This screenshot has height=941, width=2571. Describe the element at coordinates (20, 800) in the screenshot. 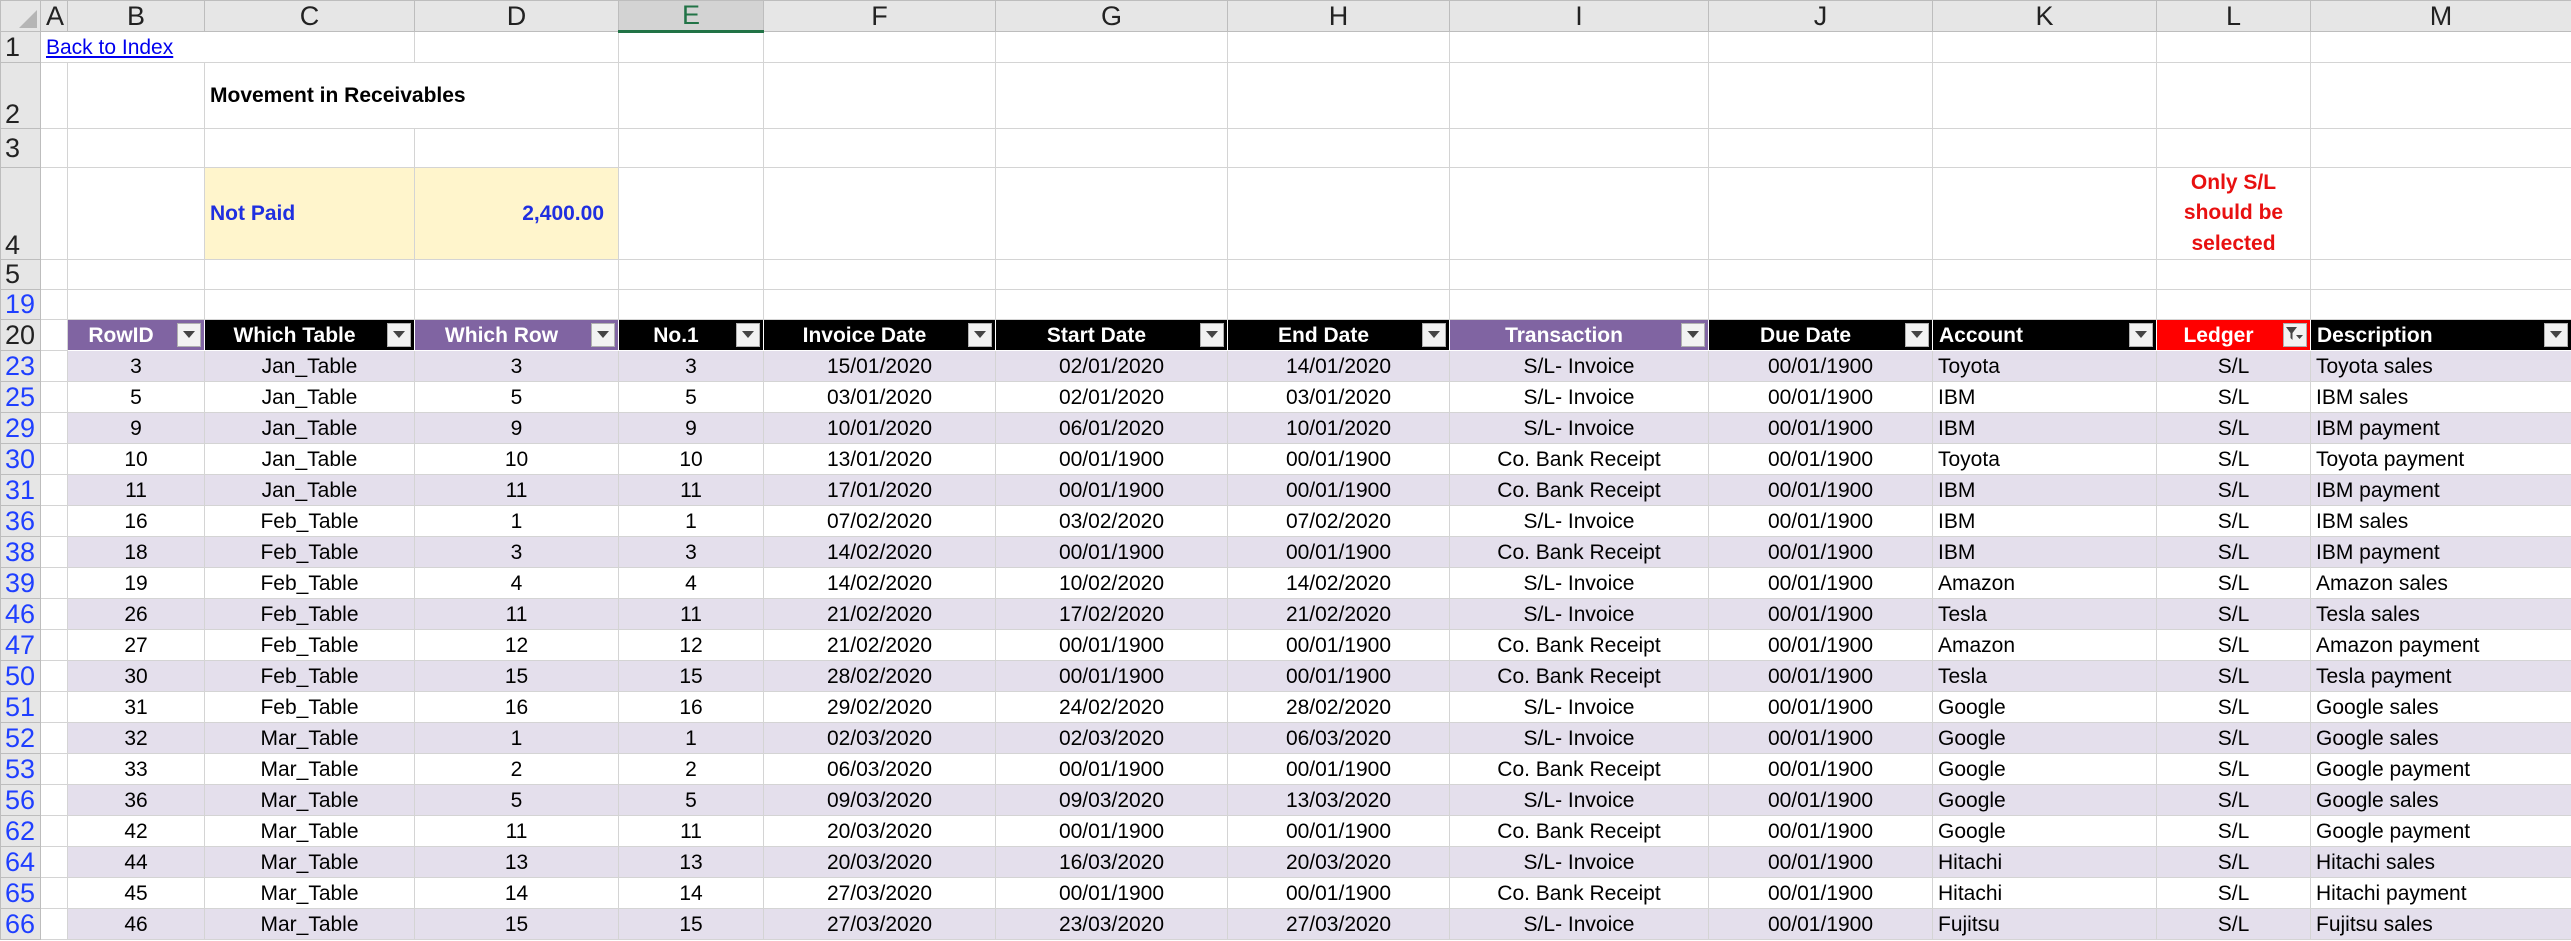

I see `row-number: 56` at that location.